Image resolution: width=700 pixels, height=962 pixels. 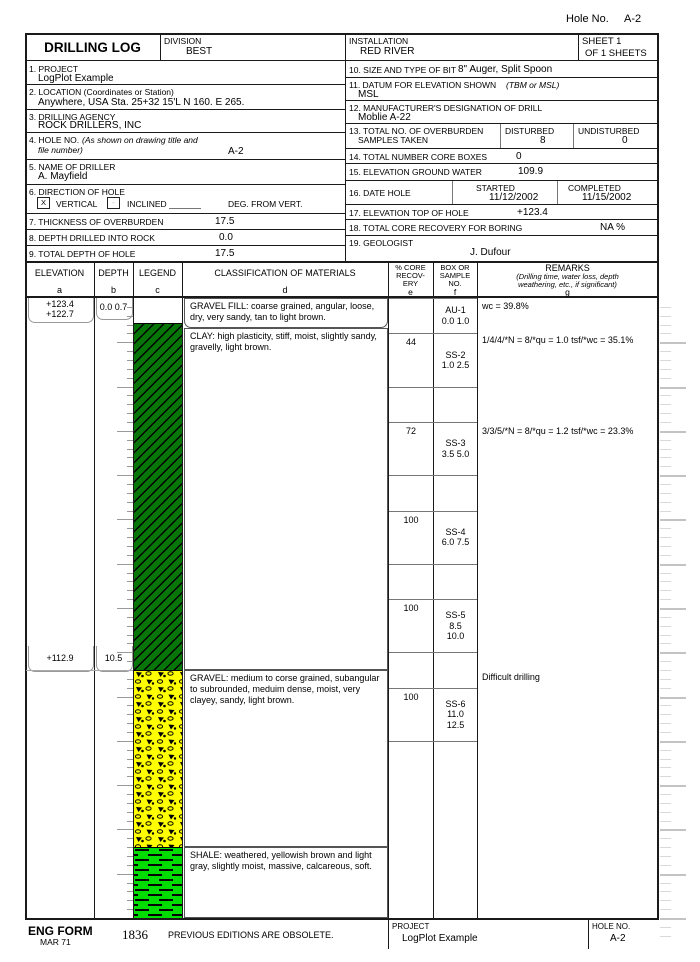 What do you see at coordinates (158, 759) in the screenshot?
I see `legend-gravel-fill` at bounding box center [158, 759].